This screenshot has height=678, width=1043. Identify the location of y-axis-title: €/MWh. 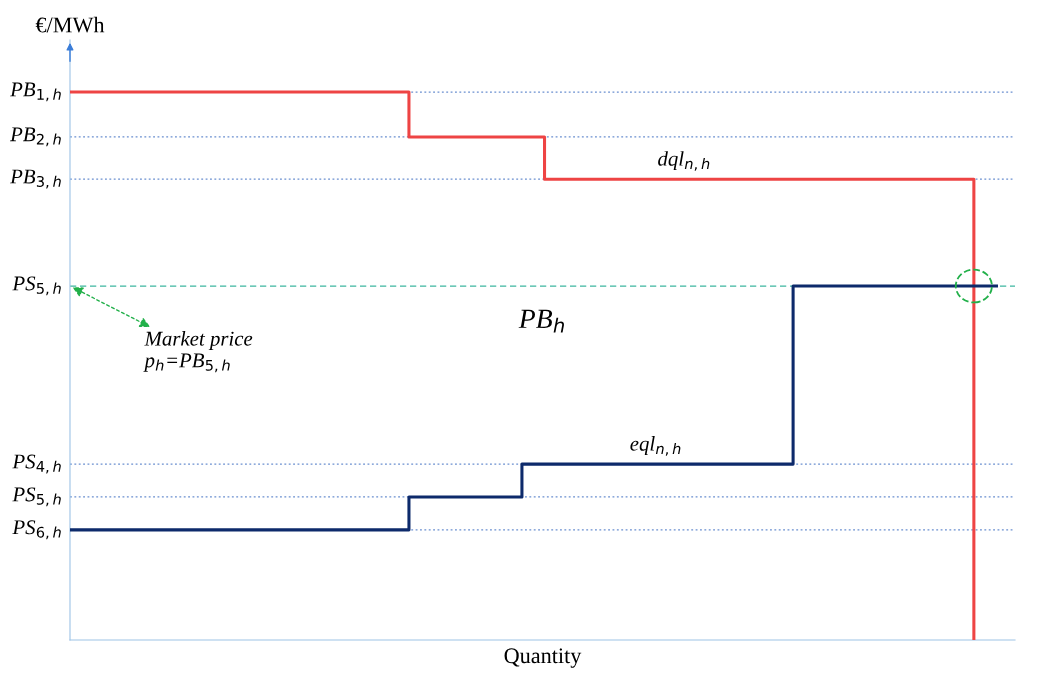
(70, 24).